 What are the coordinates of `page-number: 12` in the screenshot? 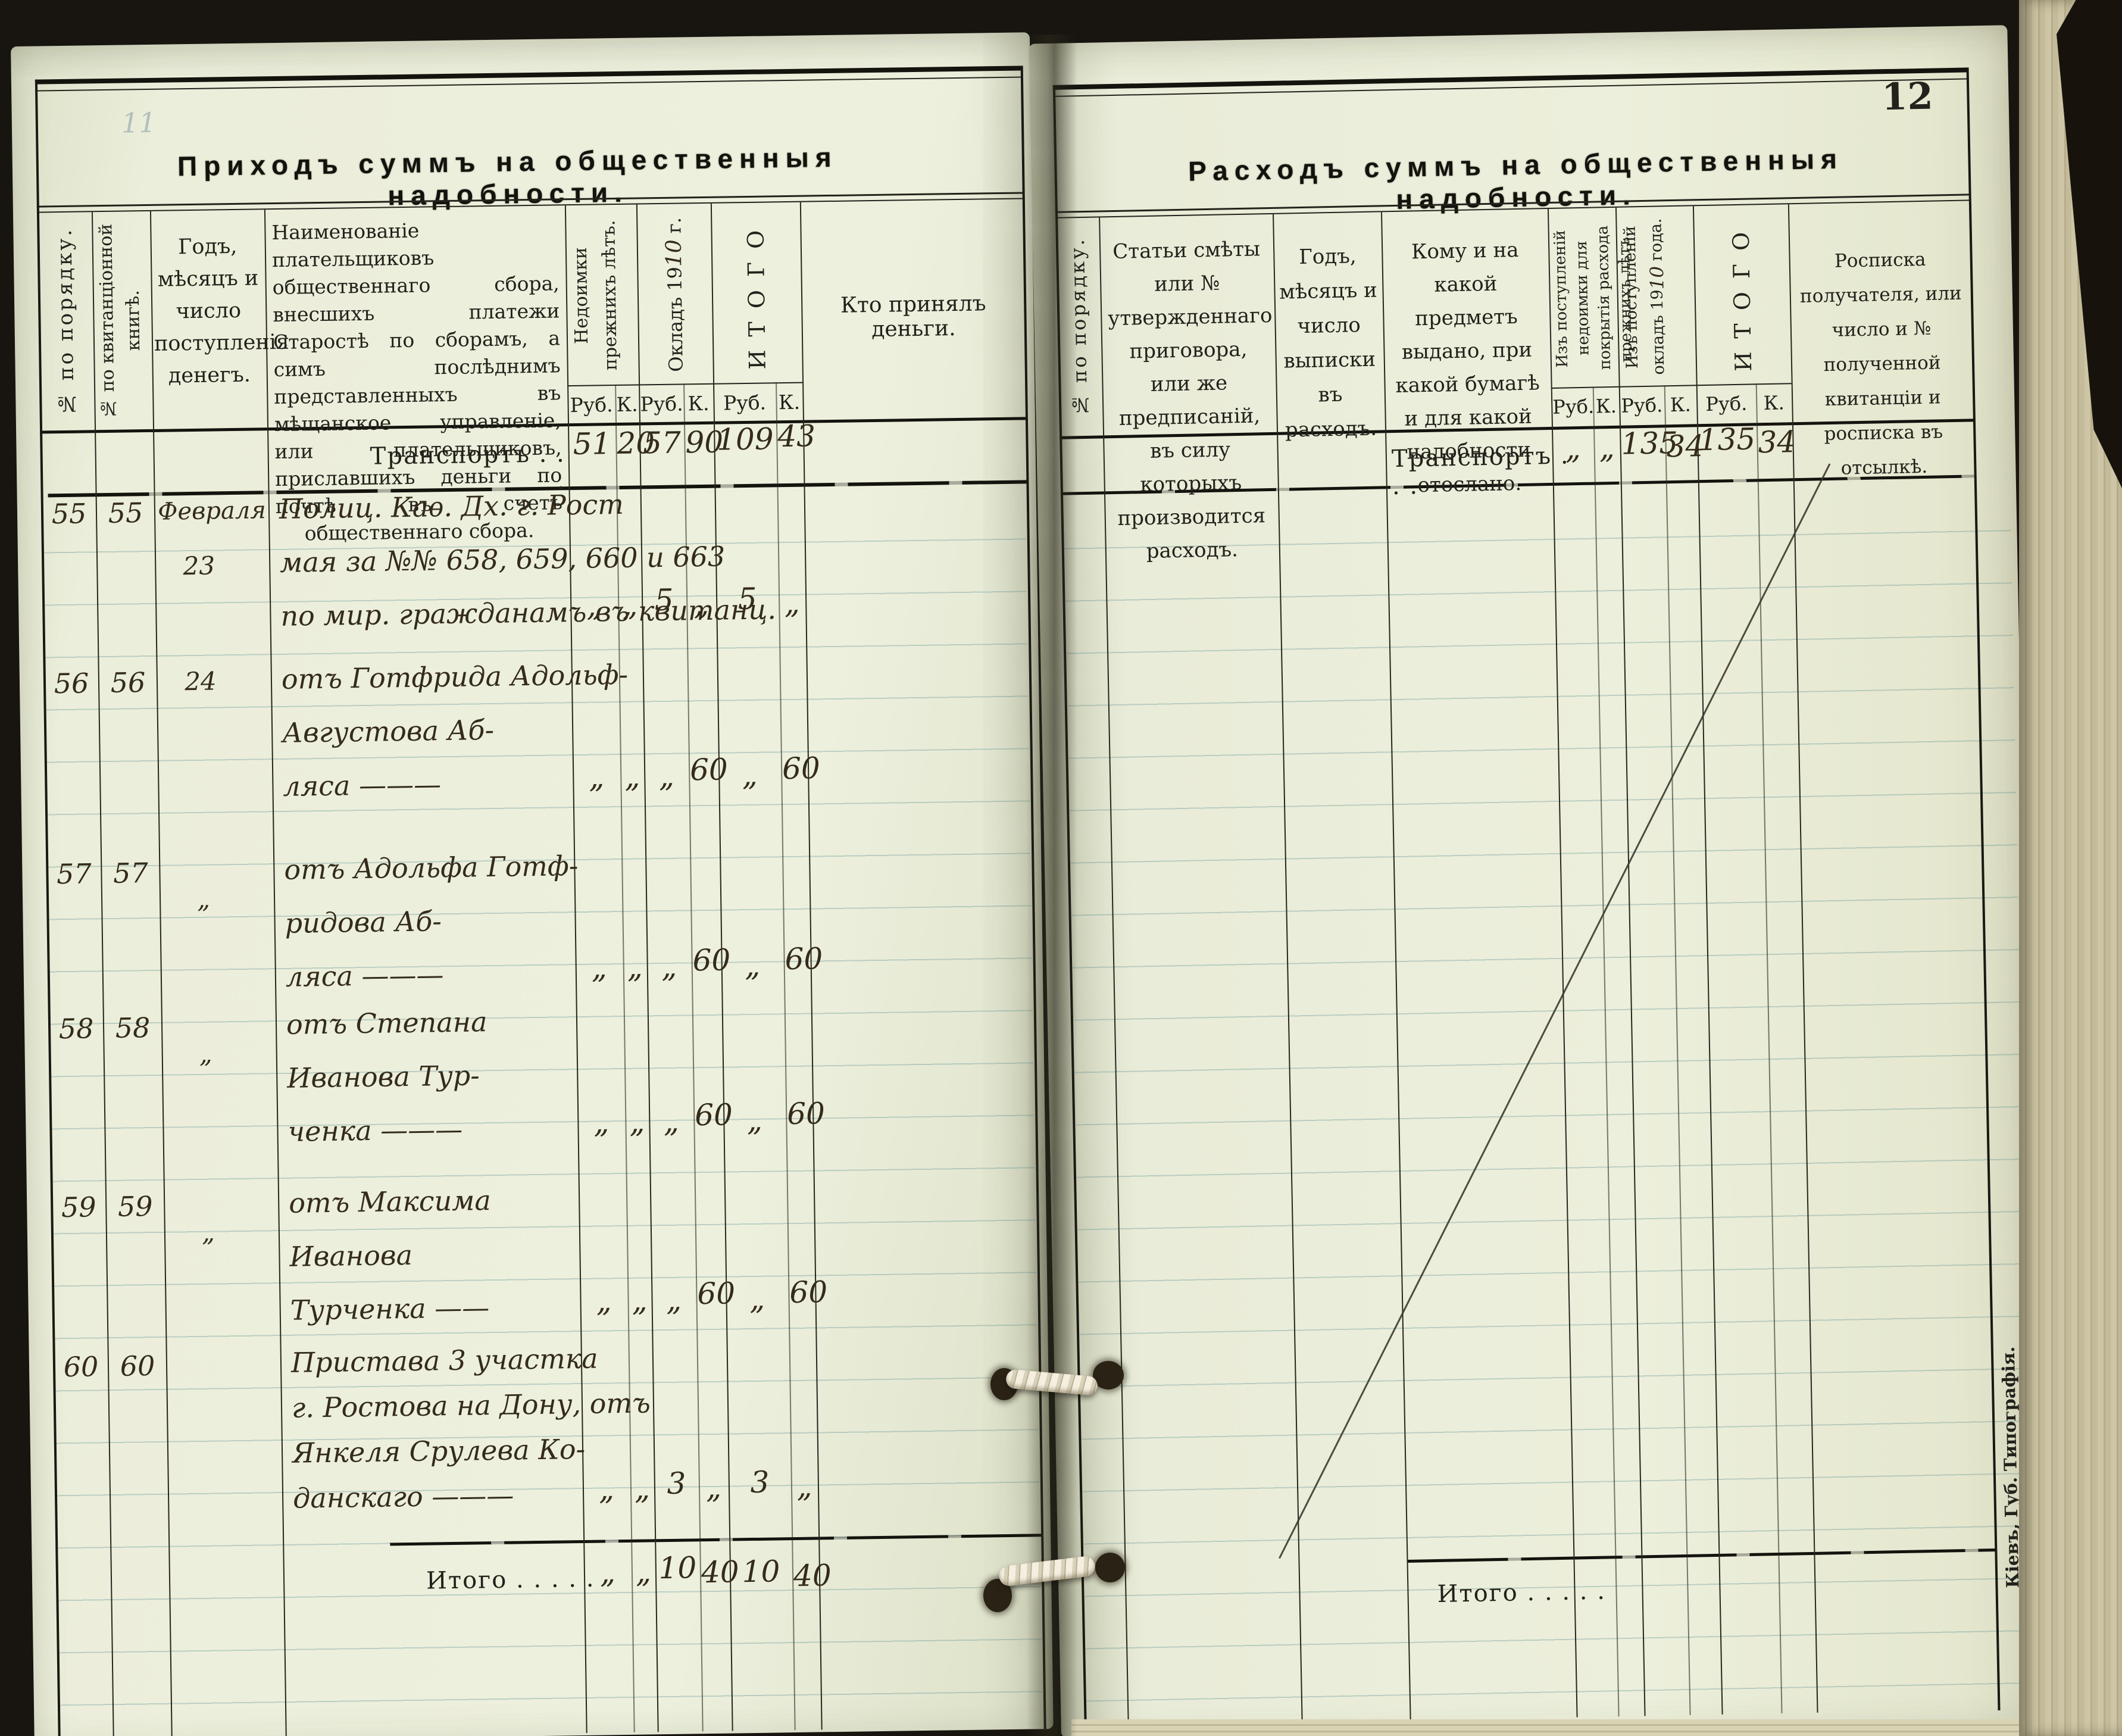 It's located at (1907, 96).